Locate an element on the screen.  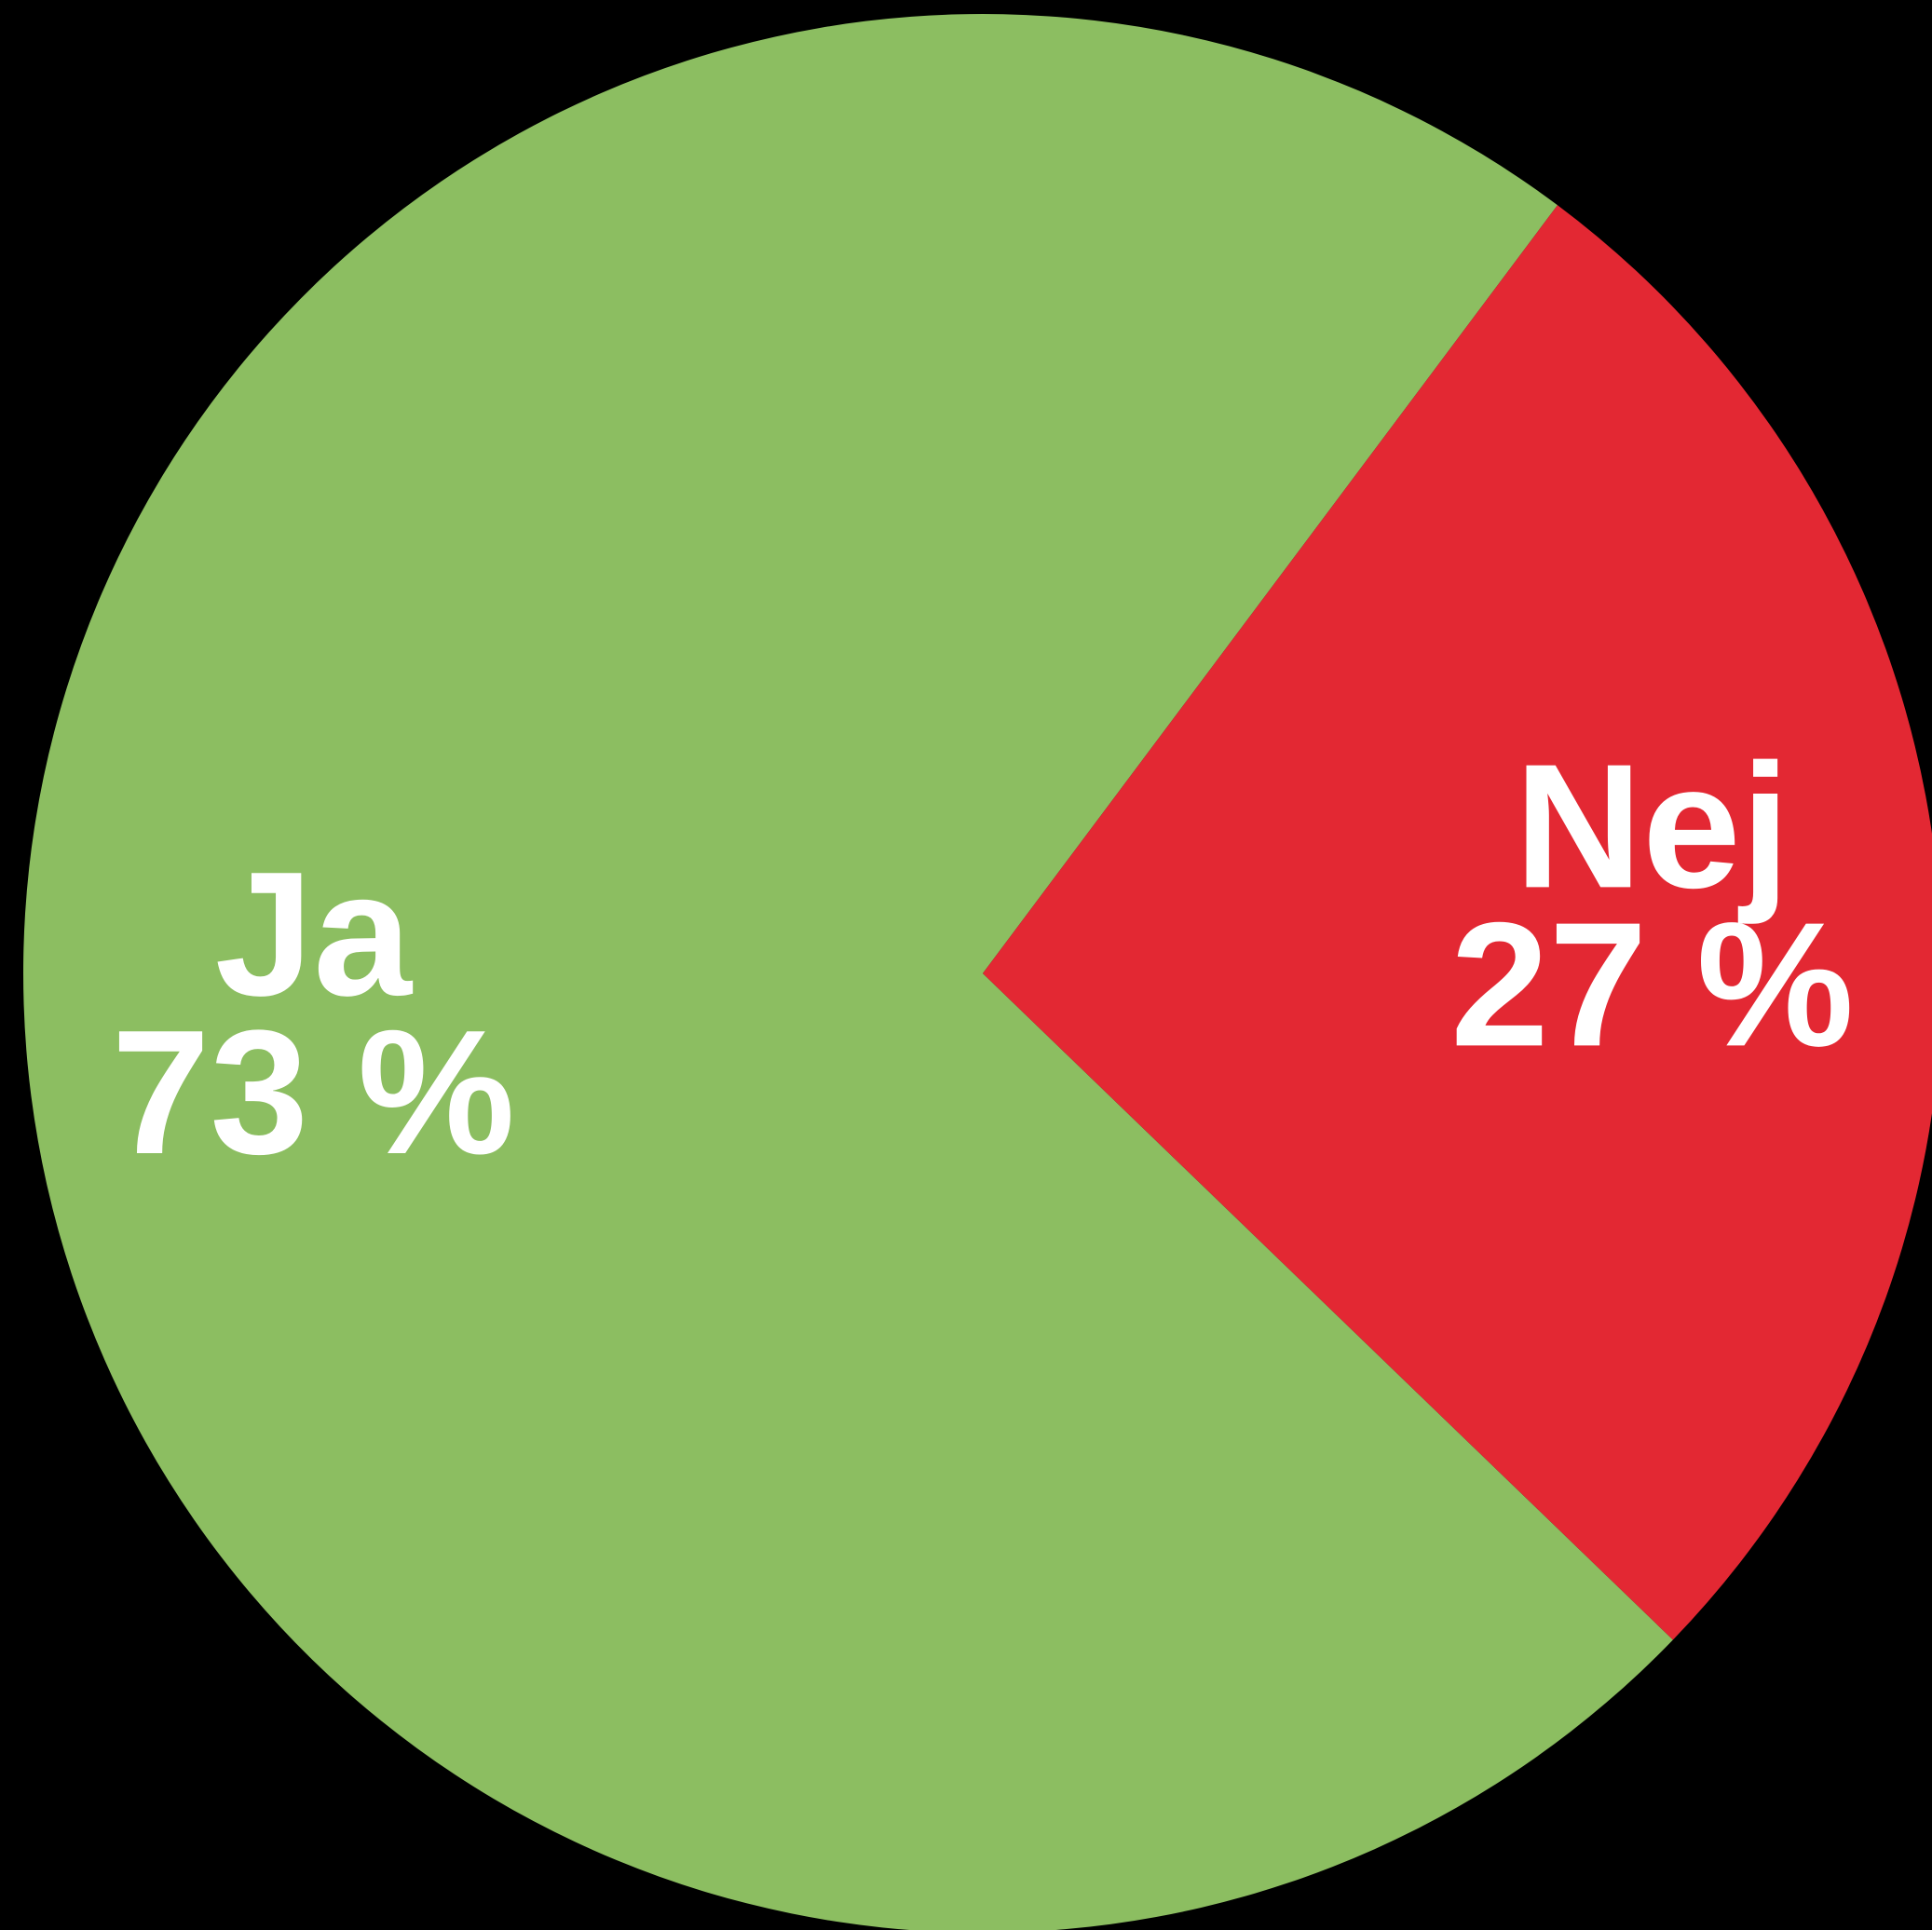
slice-category-label: Ja is located at coordinates (314, 935).